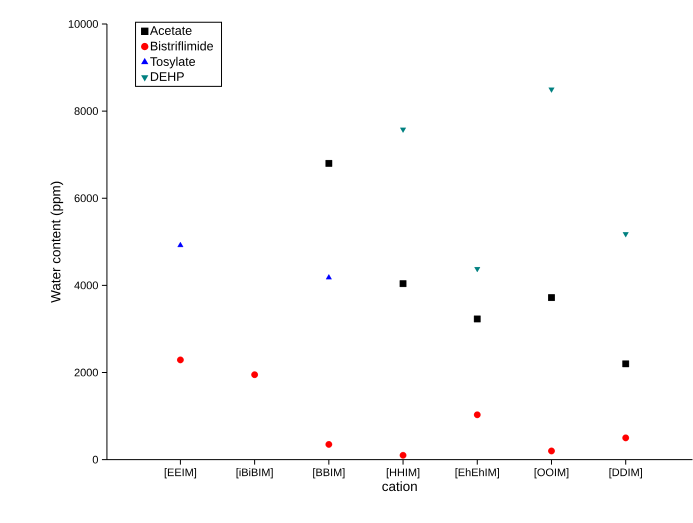  What do you see at coordinates (180, 473) in the screenshot?
I see `x-tick-label: [EEIM]` at bounding box center [180, 473].